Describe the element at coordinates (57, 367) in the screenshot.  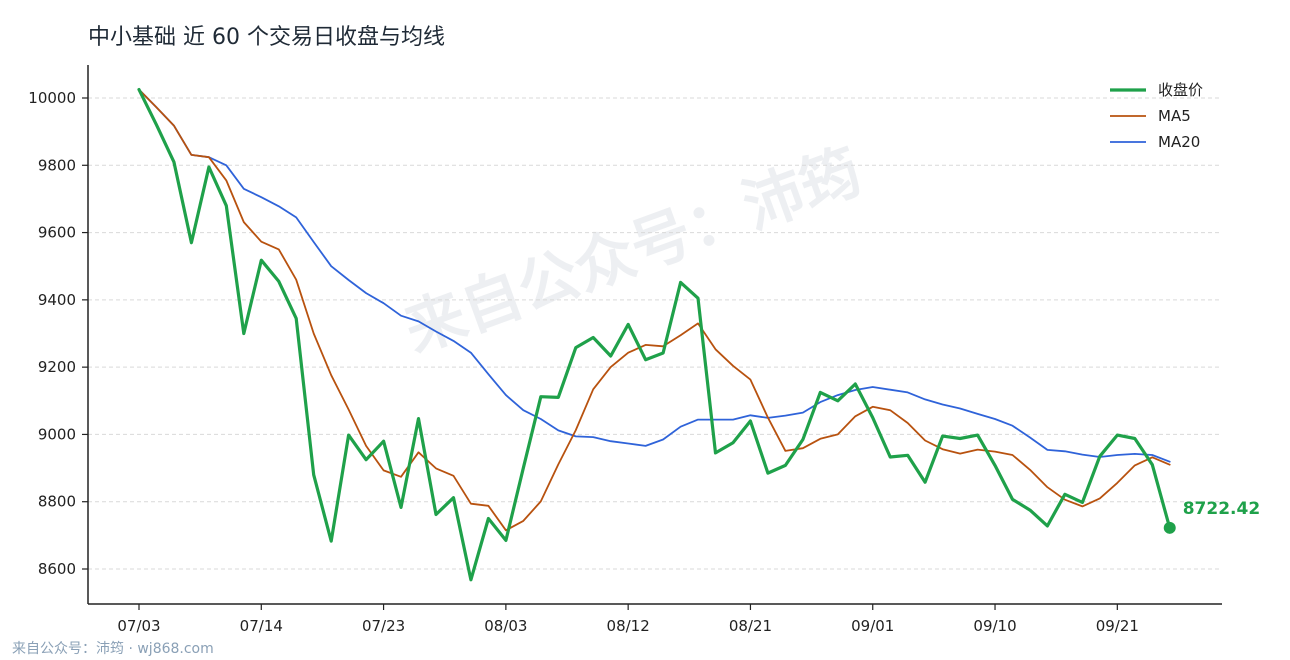
I see `y-tick-label: 9200` at that location.